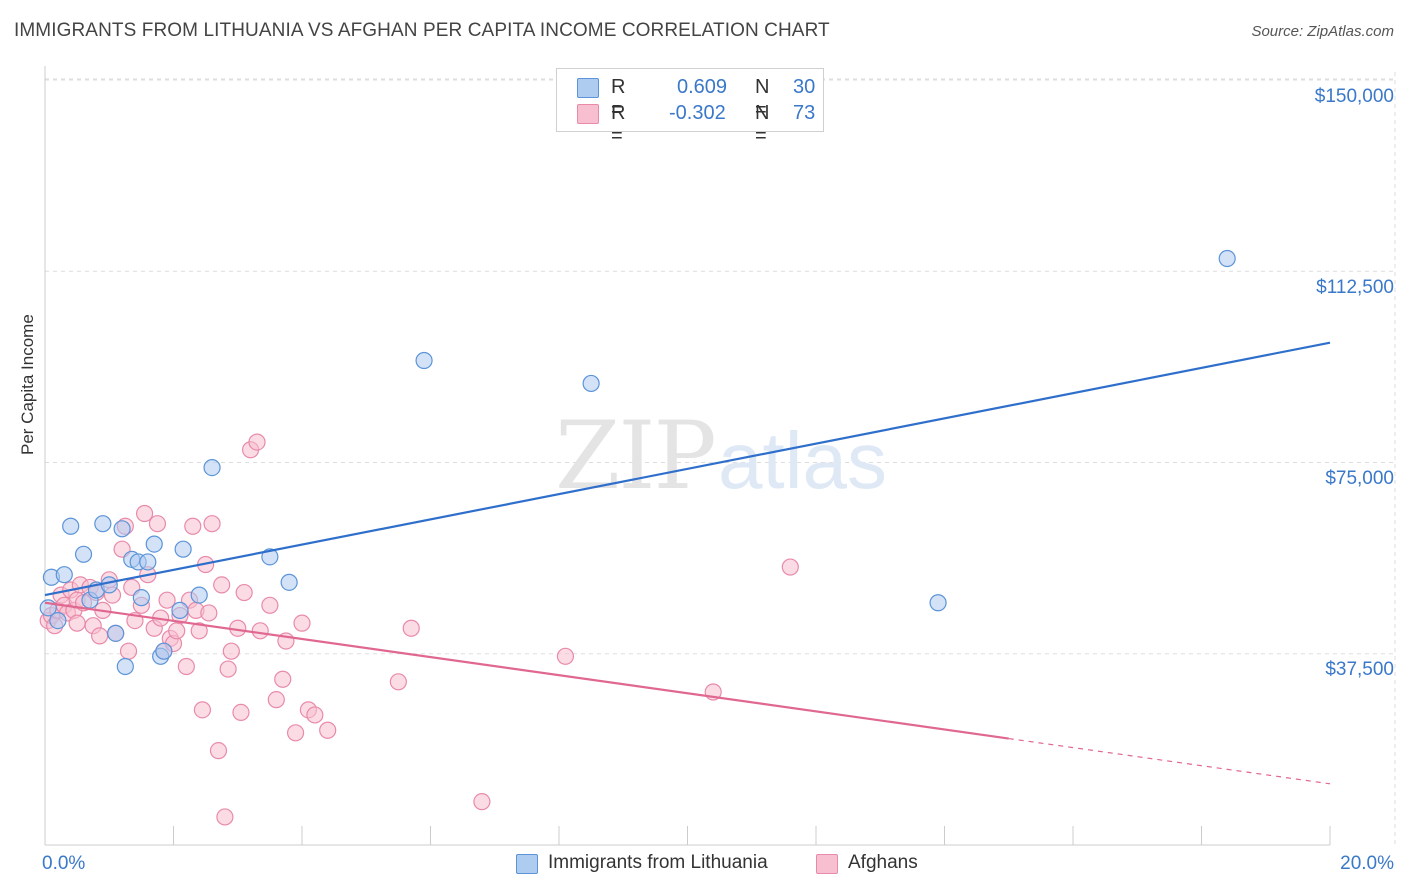 The height and width of the screenshot is (892, 1406). What do you see at coordinates (658, 862) in the screenshot?
I see `bottom-legend-label: Immigrants from Lithuania` at bounding box center [658, 862].